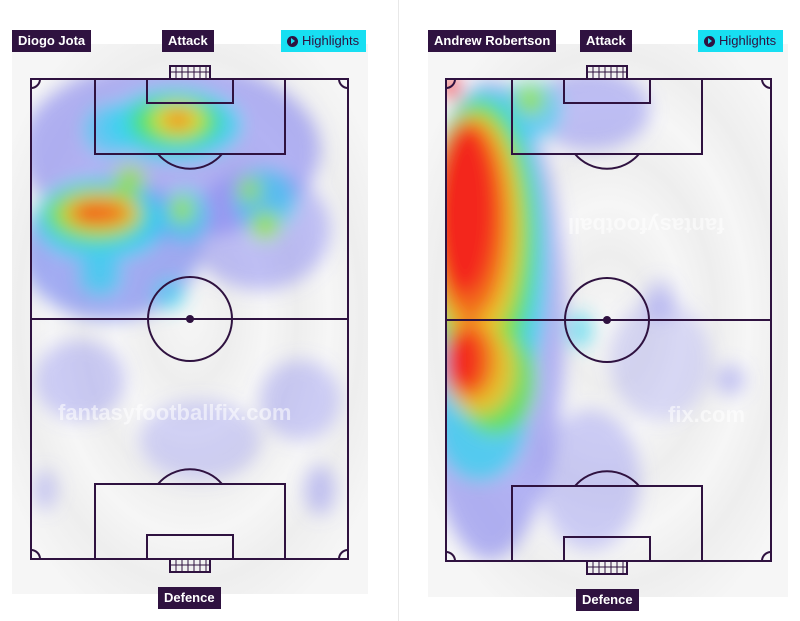 The width and height of the screenshot is (800, 621). Describe the element at coordinates (398, 310) in the screenshot. I see `panel-divider` at that location.